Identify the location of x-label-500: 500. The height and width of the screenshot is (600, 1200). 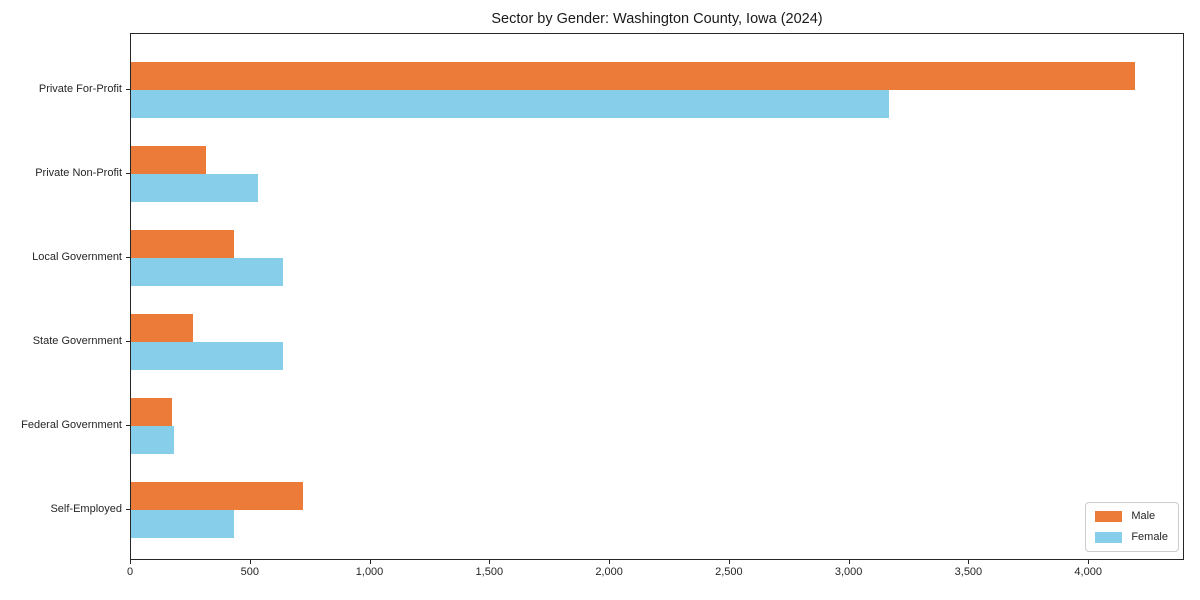
(249, 572).